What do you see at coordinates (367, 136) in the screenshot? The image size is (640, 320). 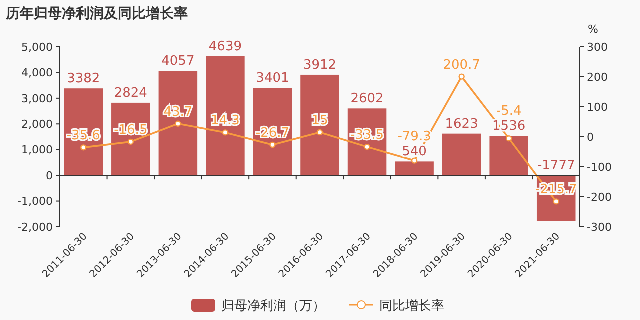 I see `data-label: -33.5` at bounding box center [367, 136].